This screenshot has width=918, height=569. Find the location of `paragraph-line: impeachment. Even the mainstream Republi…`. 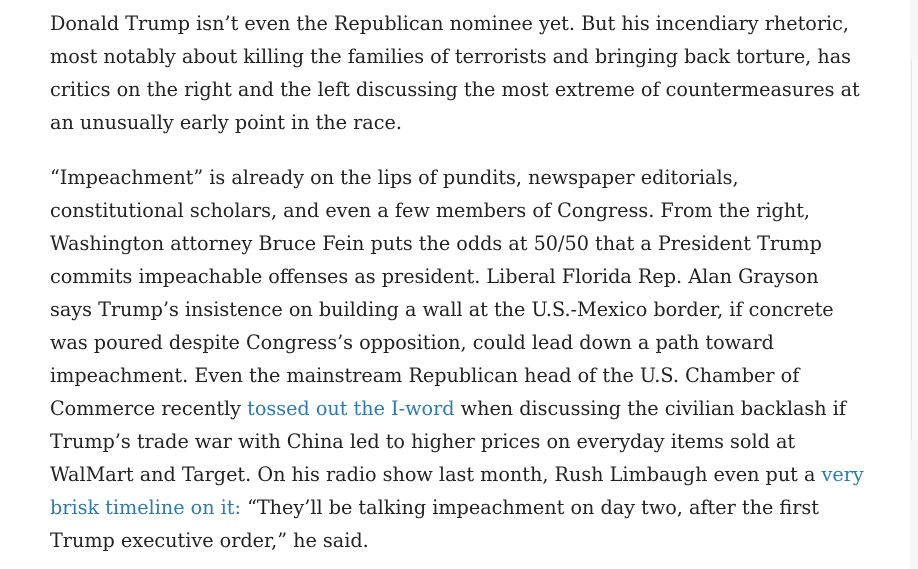

paragraph-line: impeachment. Even the mainstream Republi… is located at coordinates (425, 375).